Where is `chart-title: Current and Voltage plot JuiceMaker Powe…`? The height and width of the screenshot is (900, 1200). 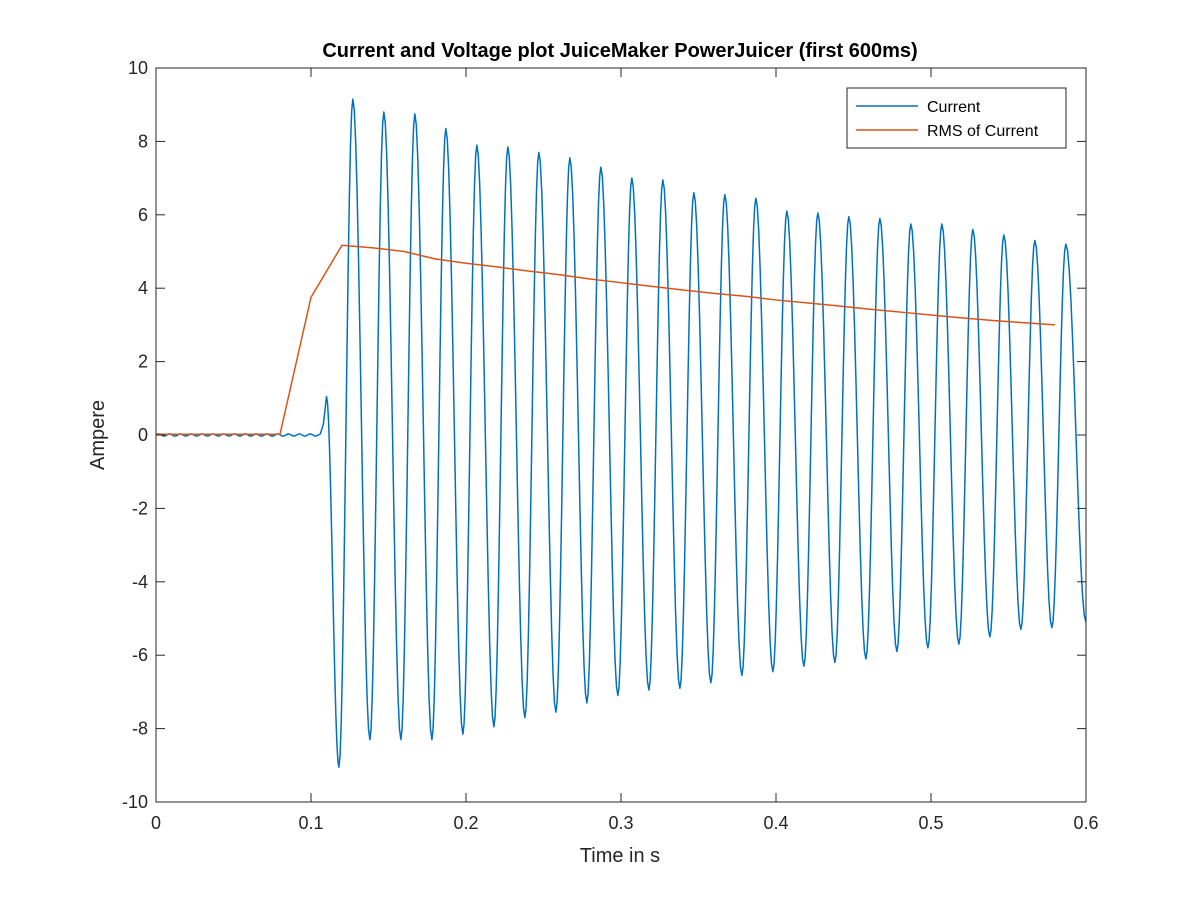 chart-title: Current and Voltage plot JuiceMaker Powe… is located at coordinates (619, 51).